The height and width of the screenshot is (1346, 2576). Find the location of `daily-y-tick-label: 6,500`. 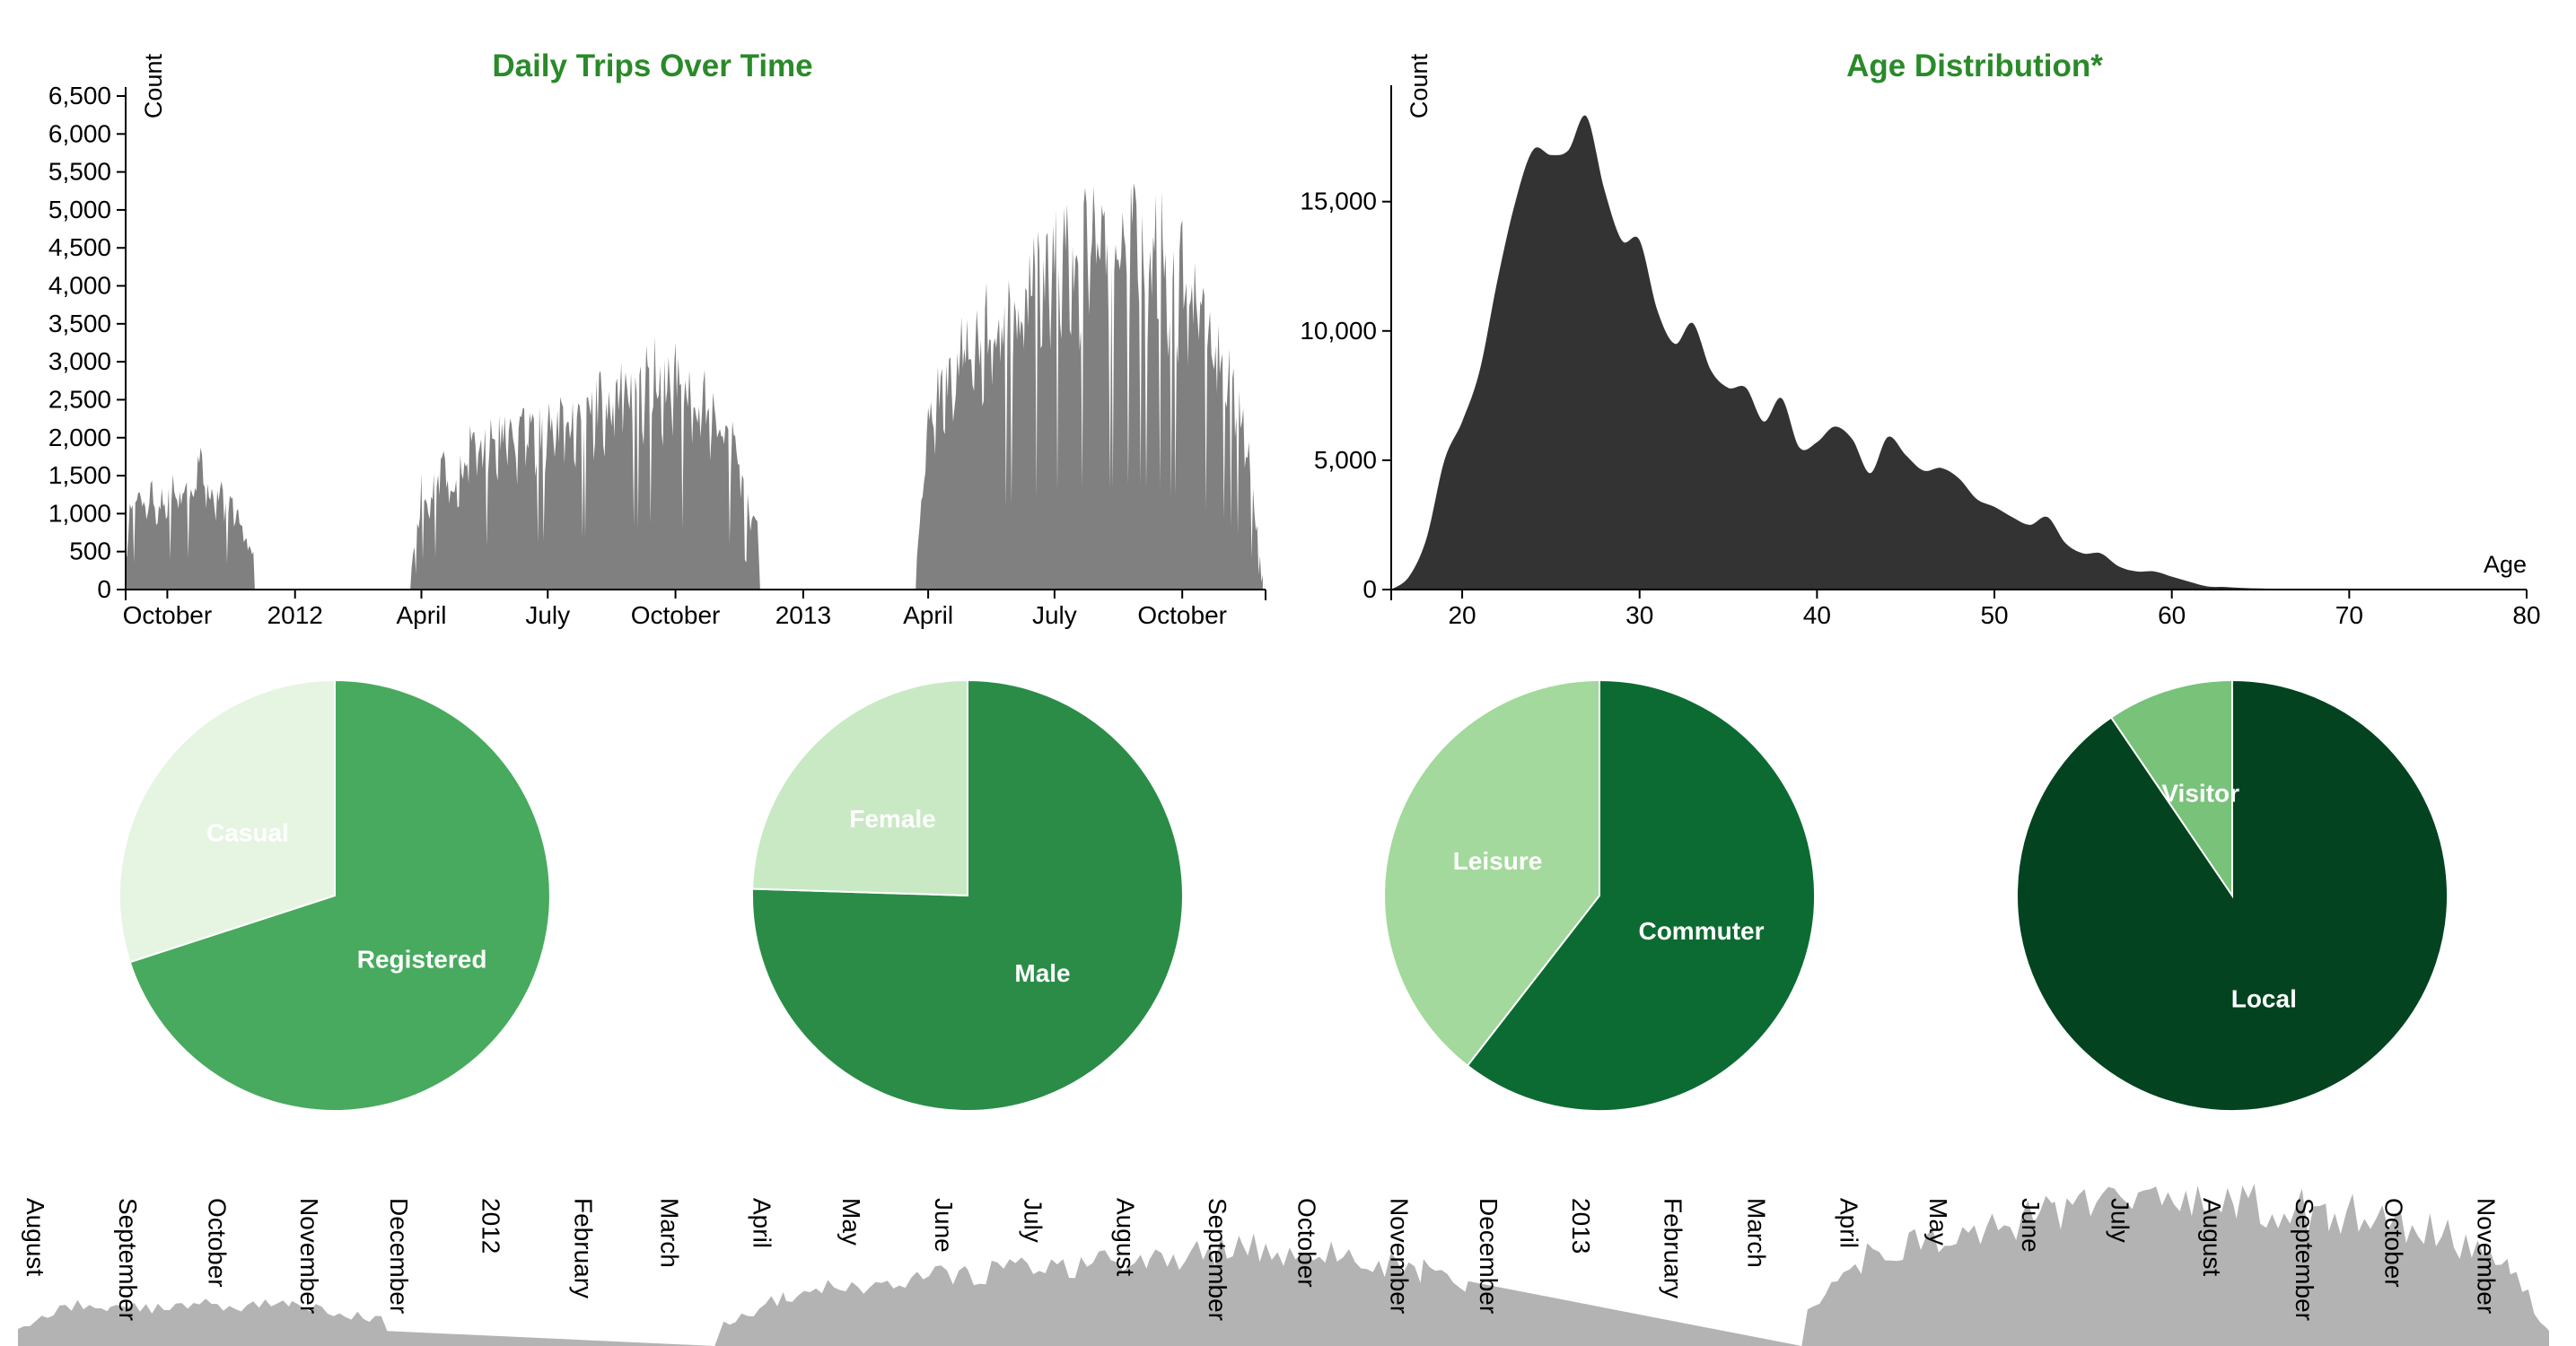

daily-y-tick-label: 6,500 is located at coordinates (79, 95).